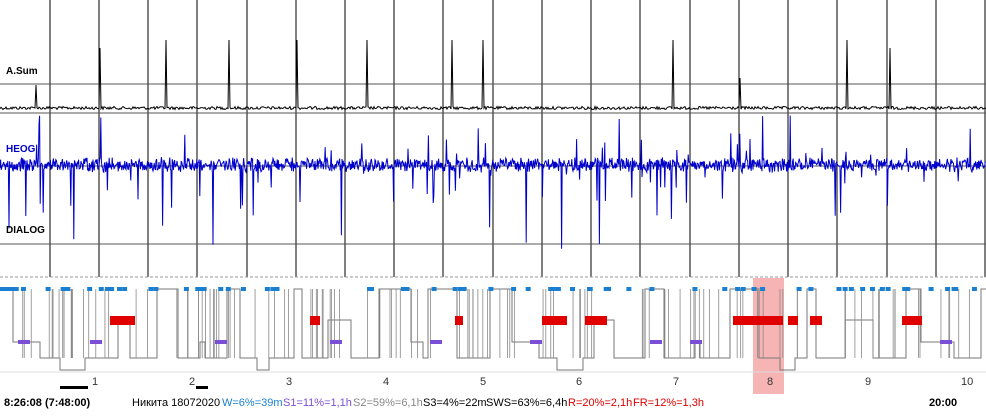  What do you see at coordinates (176, 403) in the screenshot?
I see `subject-name: Никита 18072020` at bounding box center [176, 403].